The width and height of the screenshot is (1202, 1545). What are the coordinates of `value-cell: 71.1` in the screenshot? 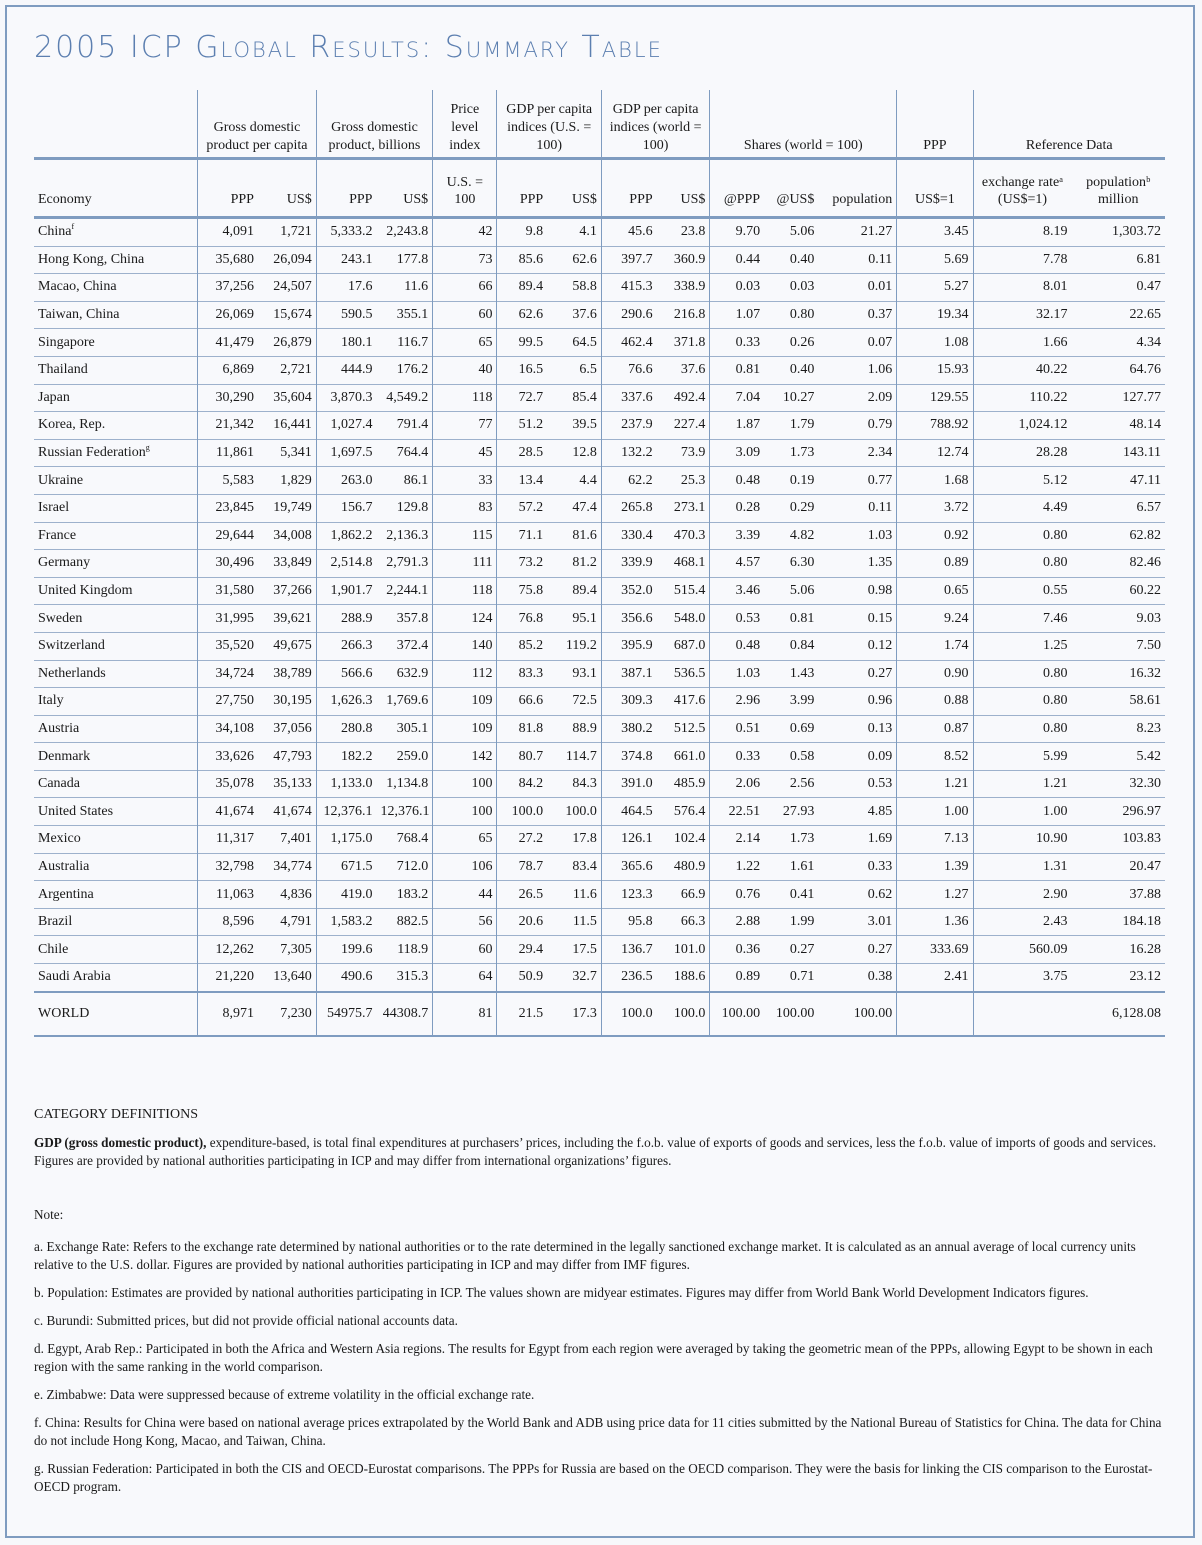 It's located at (522, 535).